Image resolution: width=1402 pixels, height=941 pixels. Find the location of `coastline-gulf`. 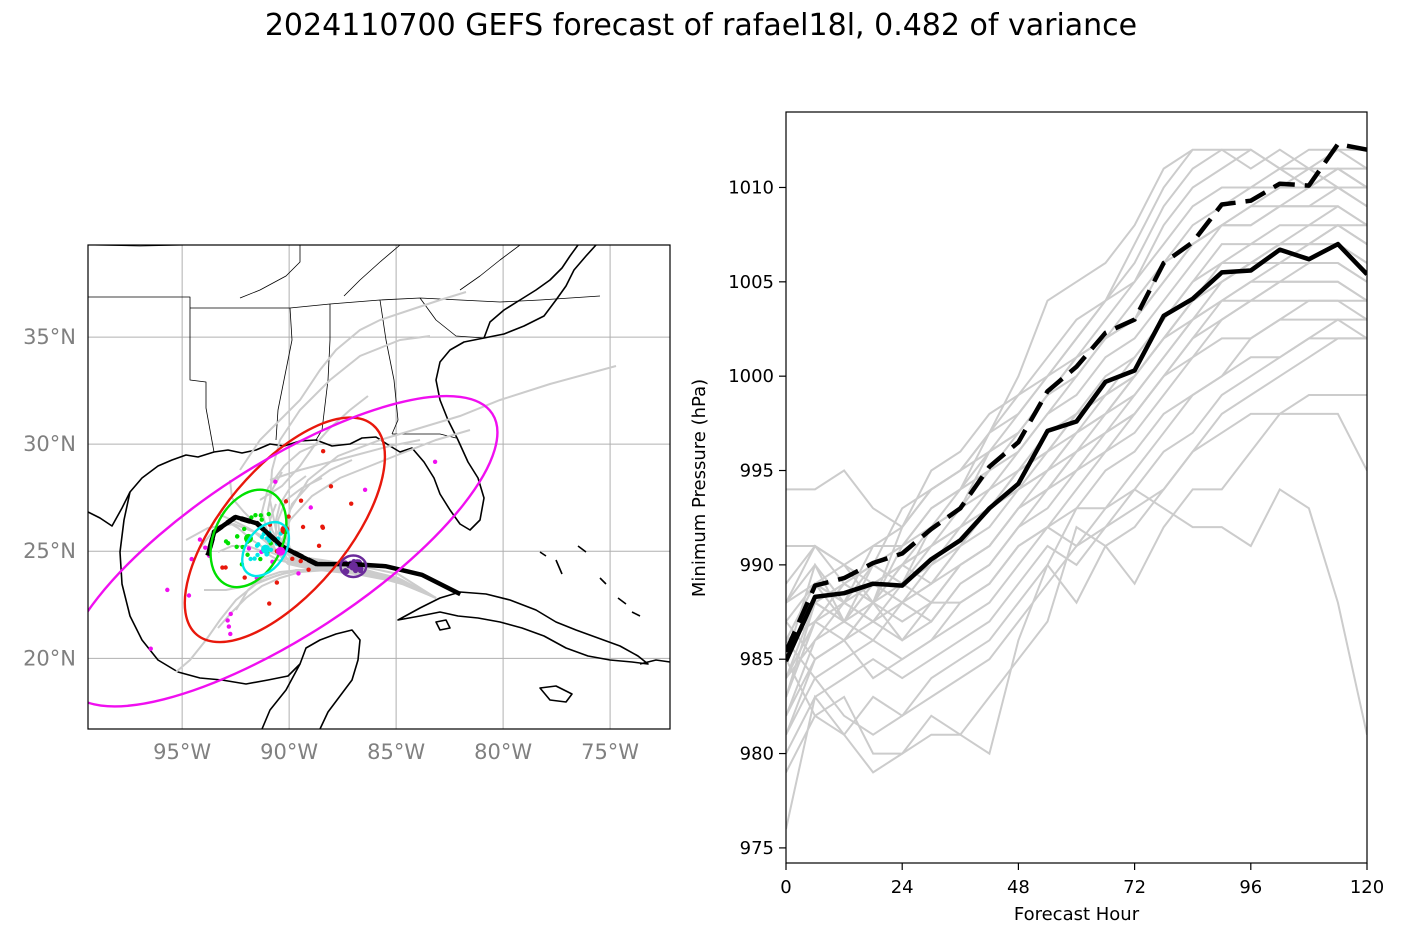

coastline-gulf is located at coordinates (342, 388).